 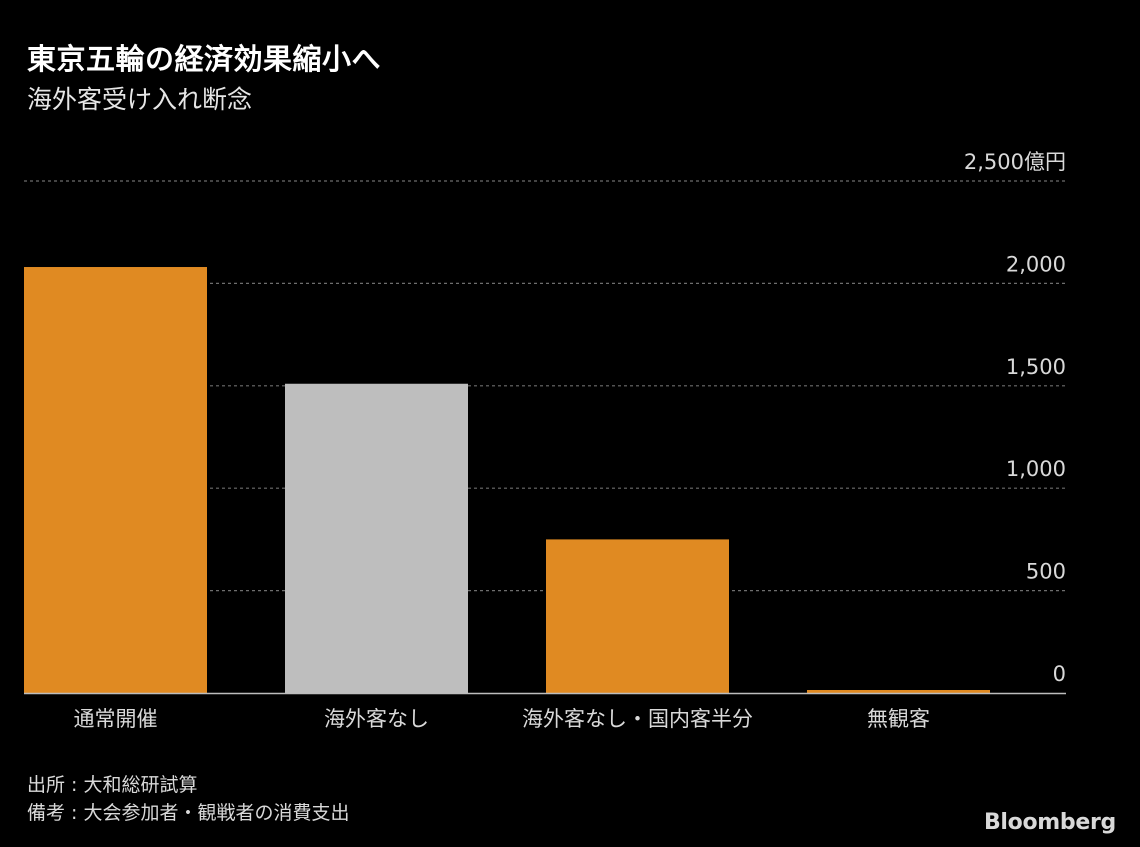 What do you see at coordinates (1046, 572) in the screenshot?
I see `y-tick-label: 500` at bounding box center [1046, 572].